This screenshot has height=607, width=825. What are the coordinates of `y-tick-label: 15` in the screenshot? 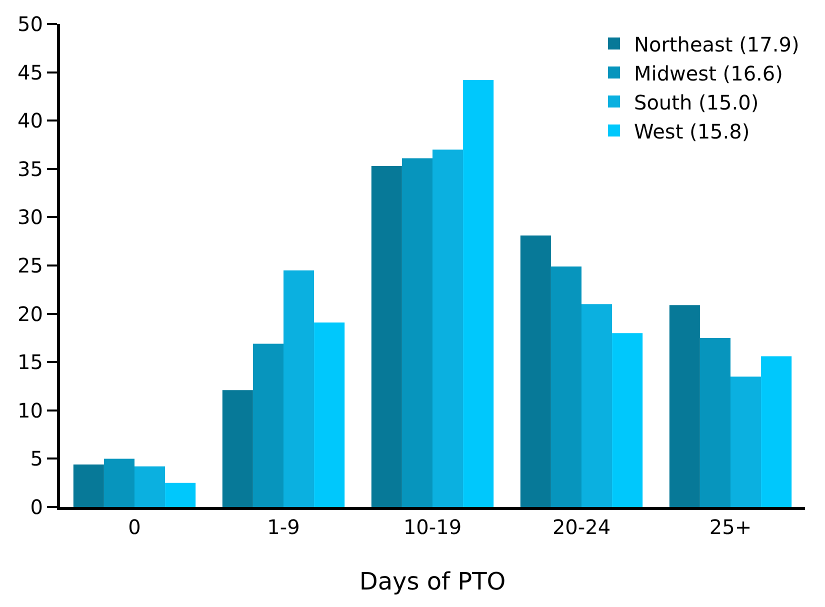 It's located at (30, 362).